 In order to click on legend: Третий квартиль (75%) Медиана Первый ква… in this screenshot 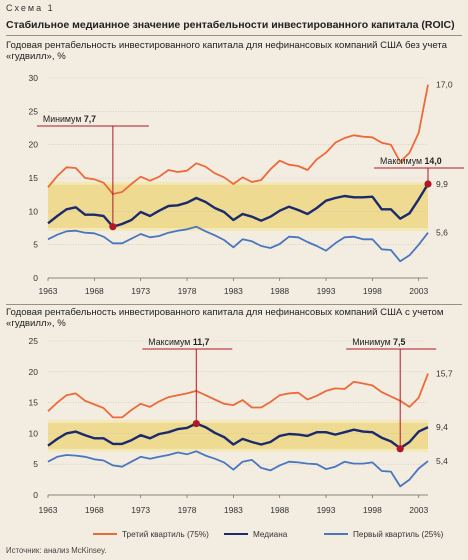, I will do `click(234, 537)`.